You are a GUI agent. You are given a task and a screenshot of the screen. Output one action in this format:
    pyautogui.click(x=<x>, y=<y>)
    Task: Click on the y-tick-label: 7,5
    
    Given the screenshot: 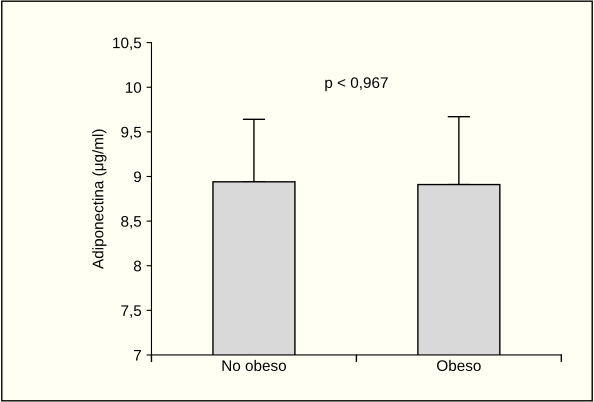 What is the action you would take?
    pyautogui.click(x=131, y=311)
    